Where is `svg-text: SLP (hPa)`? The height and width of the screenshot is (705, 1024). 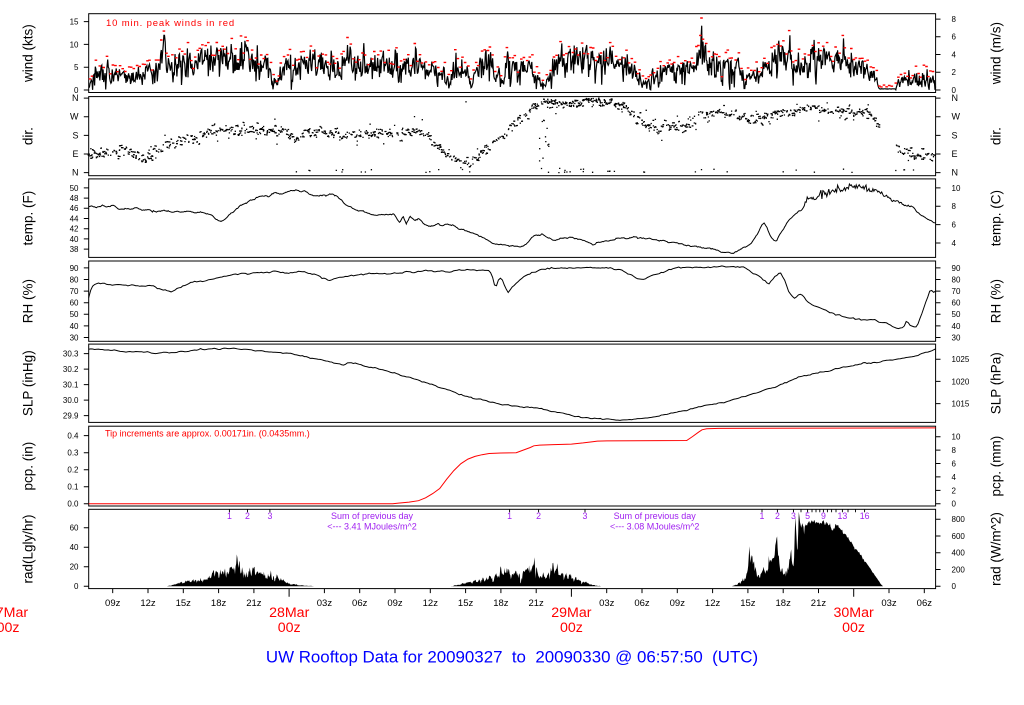
svg-text: SLP (hPa) is located at coordinates (996, 383).